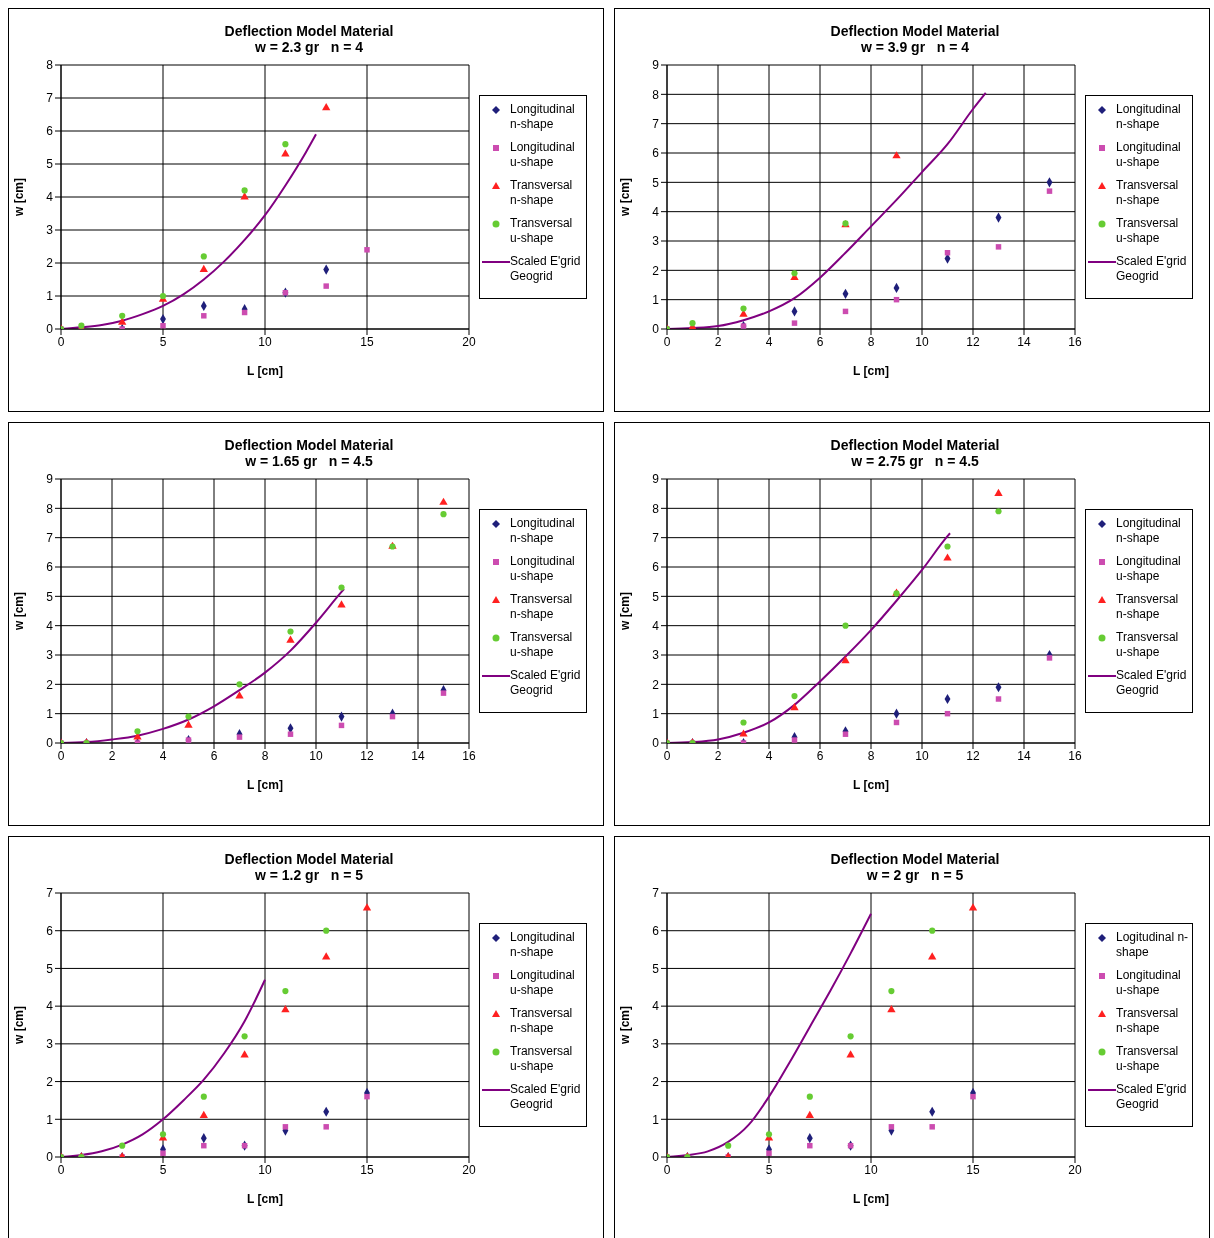  I want to click on chart-subtitle: w = 1.65 gr n = 4.5, so click(309, 461).